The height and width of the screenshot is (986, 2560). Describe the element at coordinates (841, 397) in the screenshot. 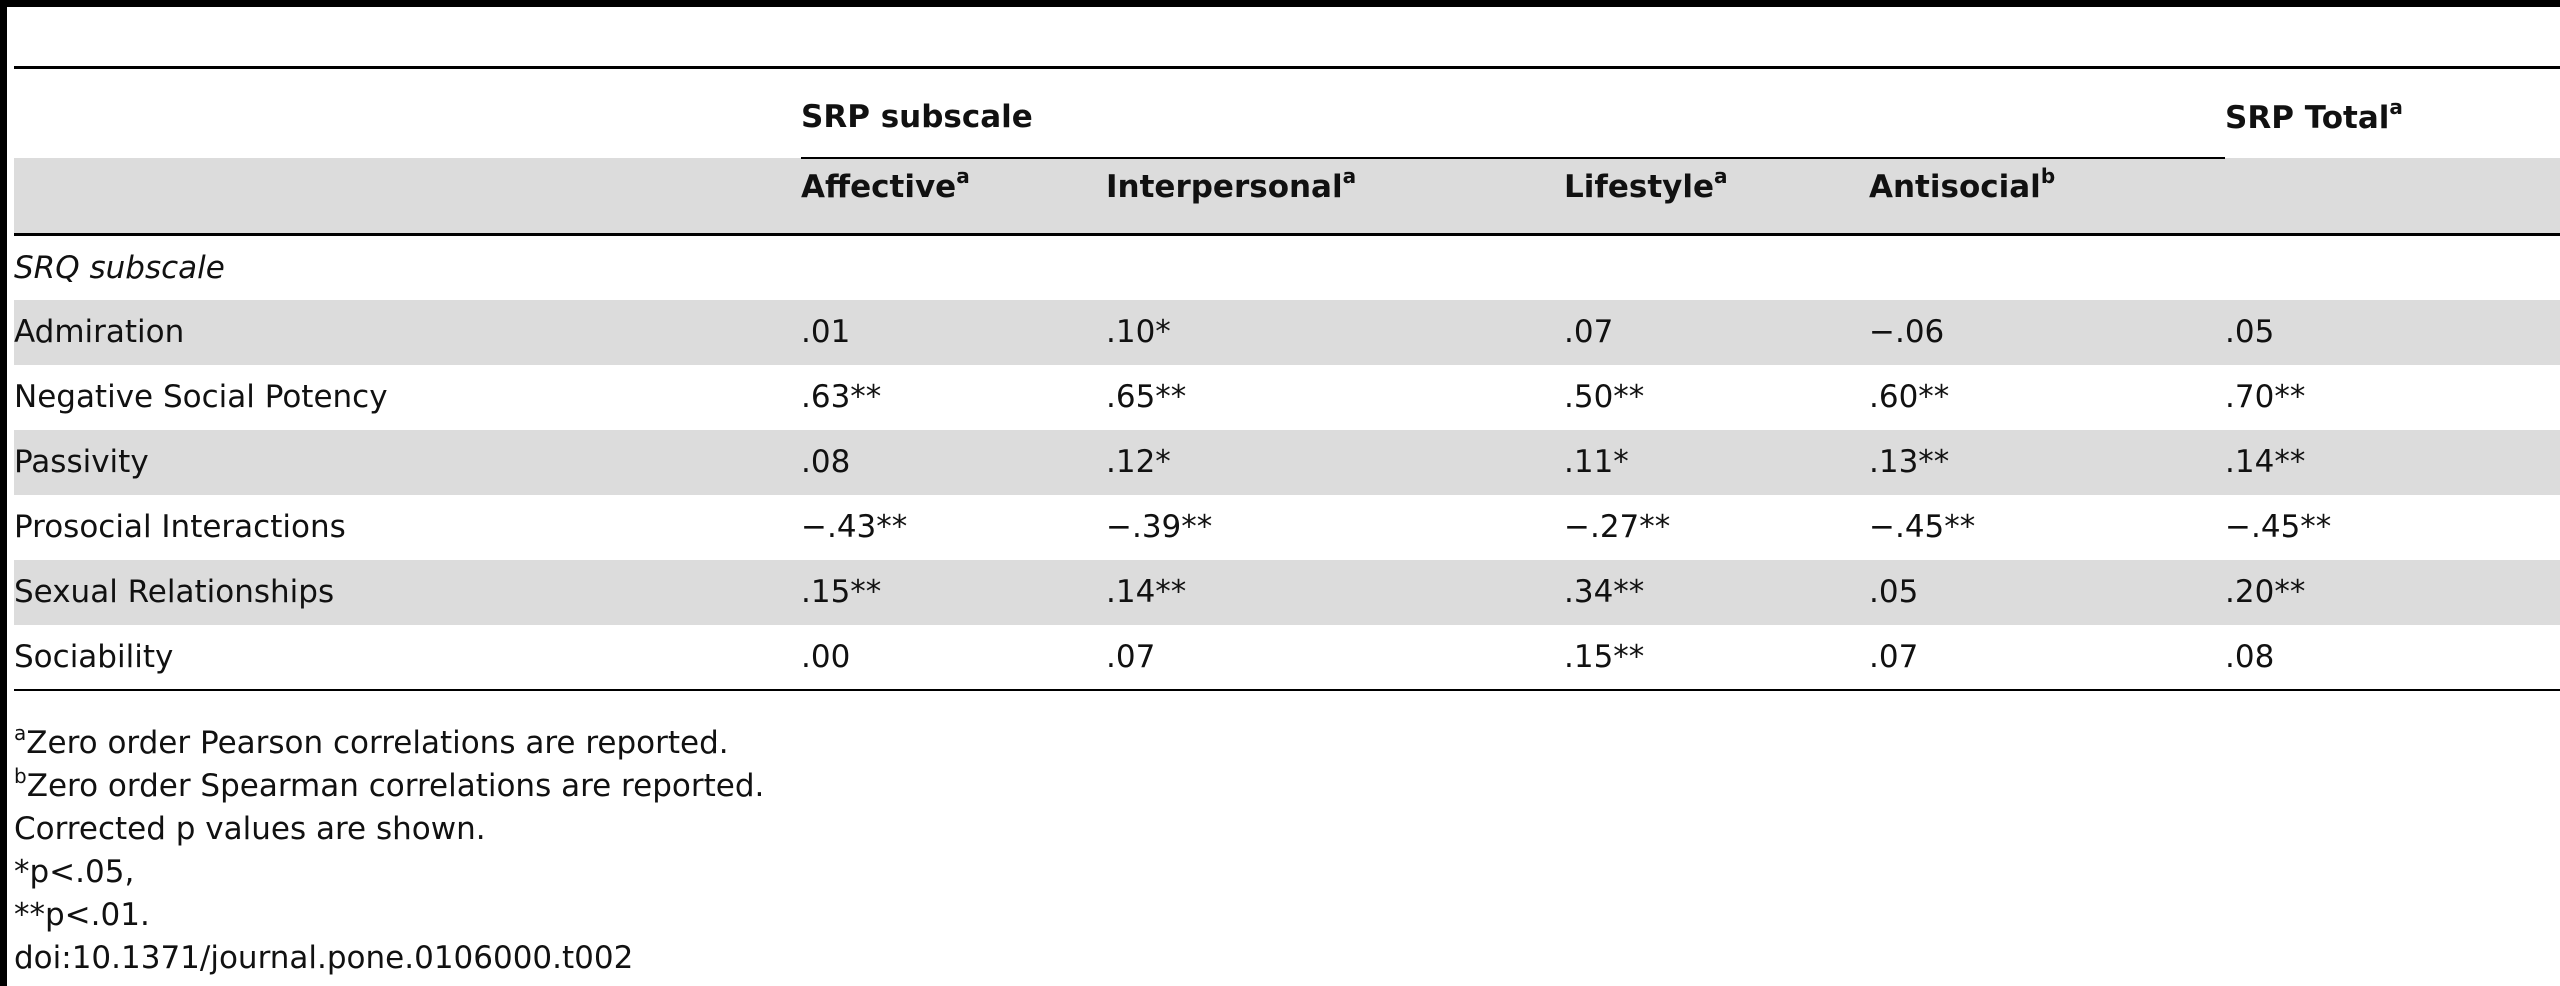

I see `table-cell: .63**` at that location.